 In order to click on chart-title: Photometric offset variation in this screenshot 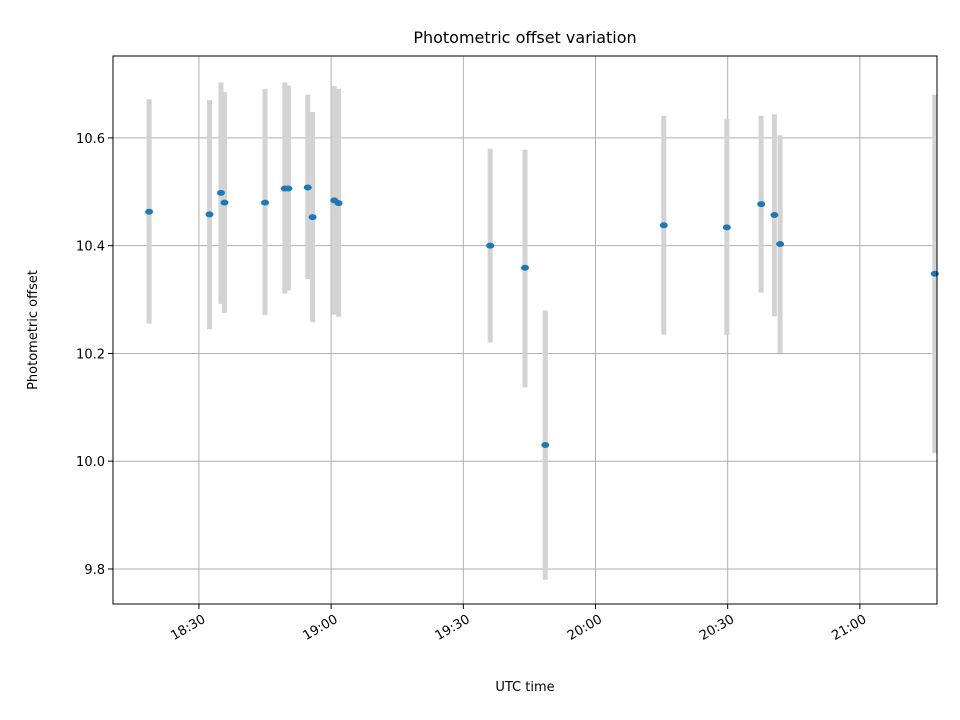, I will do `click(524, 37)`.